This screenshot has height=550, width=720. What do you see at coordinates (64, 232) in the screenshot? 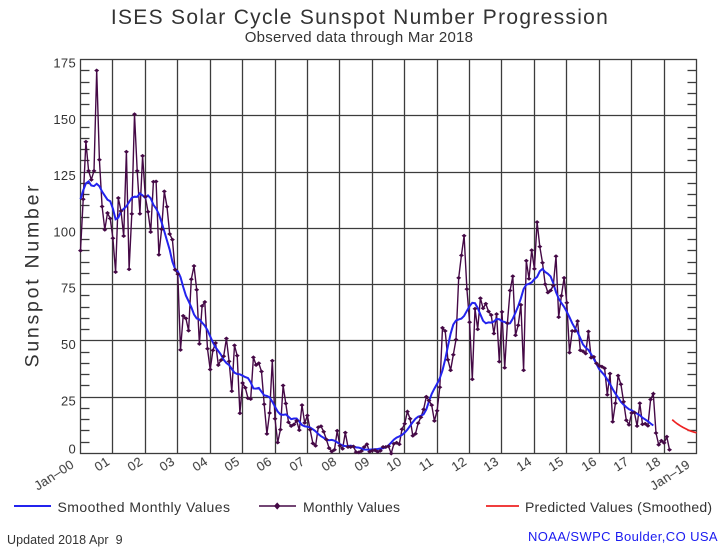
I see `svg-text: 100` at bounding box center [64, 232].